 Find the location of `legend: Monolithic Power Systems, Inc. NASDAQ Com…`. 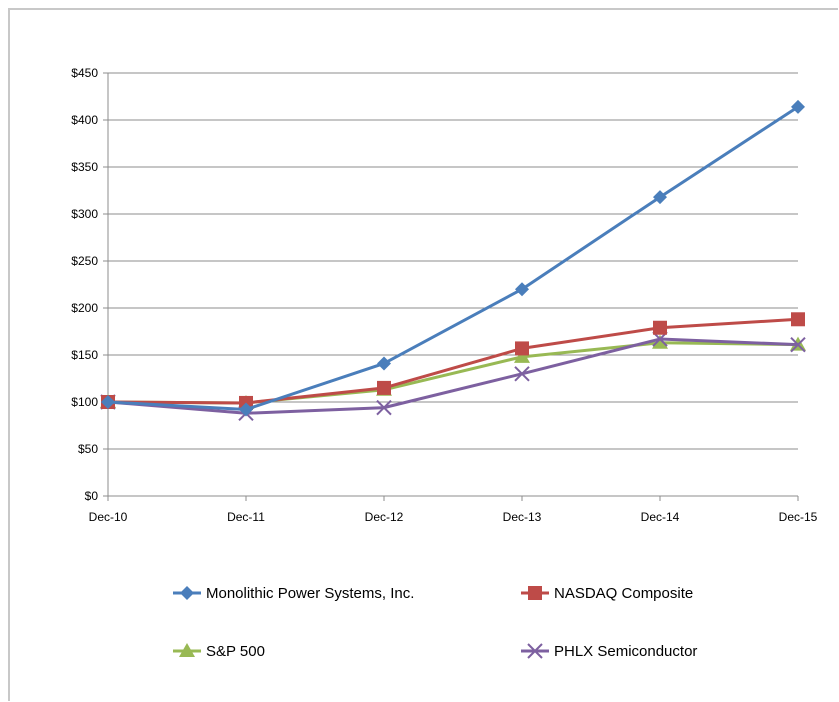

legend: Monolithic Power Systems, Inc. NASDAQ Com… is located at coordinates (435, 622).